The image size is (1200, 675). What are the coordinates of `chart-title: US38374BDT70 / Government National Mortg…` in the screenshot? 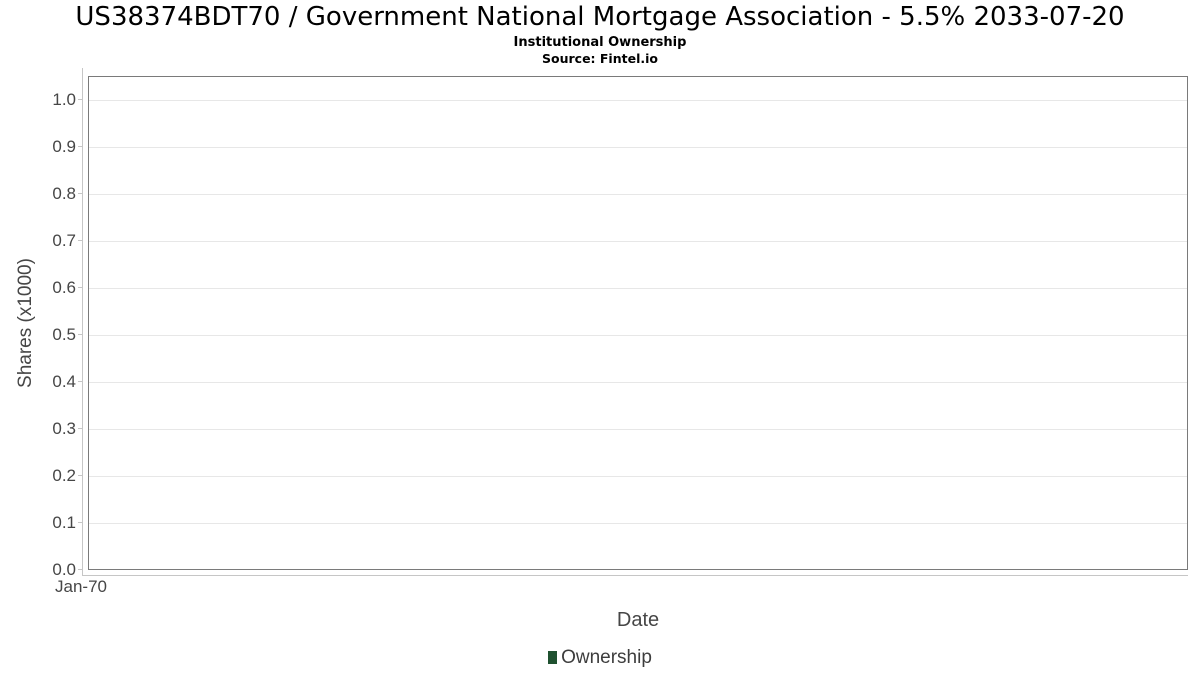 It's located at (600, 17).